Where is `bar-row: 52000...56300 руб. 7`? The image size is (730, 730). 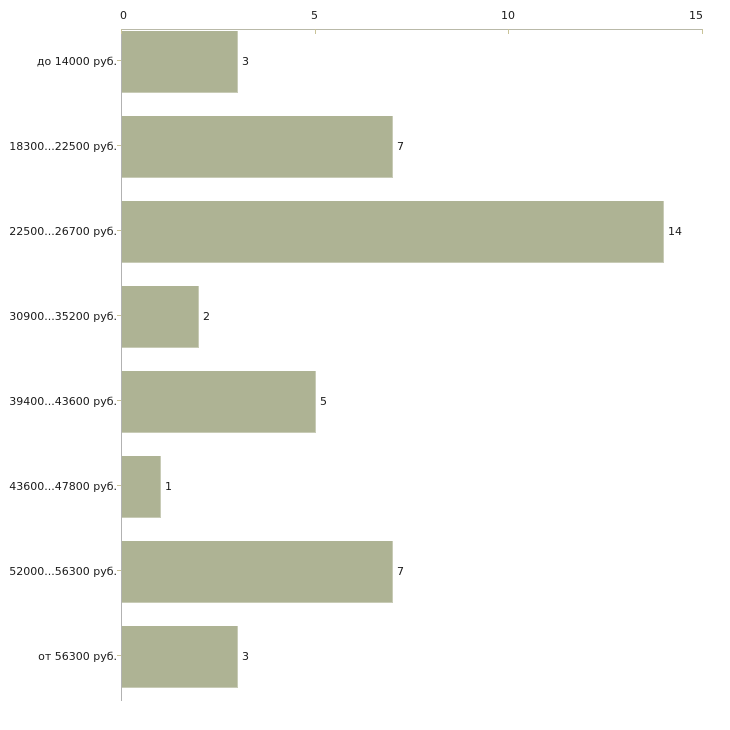 bar-row: 52000...56300 руб. 7 is located at coordinates (365, 582).